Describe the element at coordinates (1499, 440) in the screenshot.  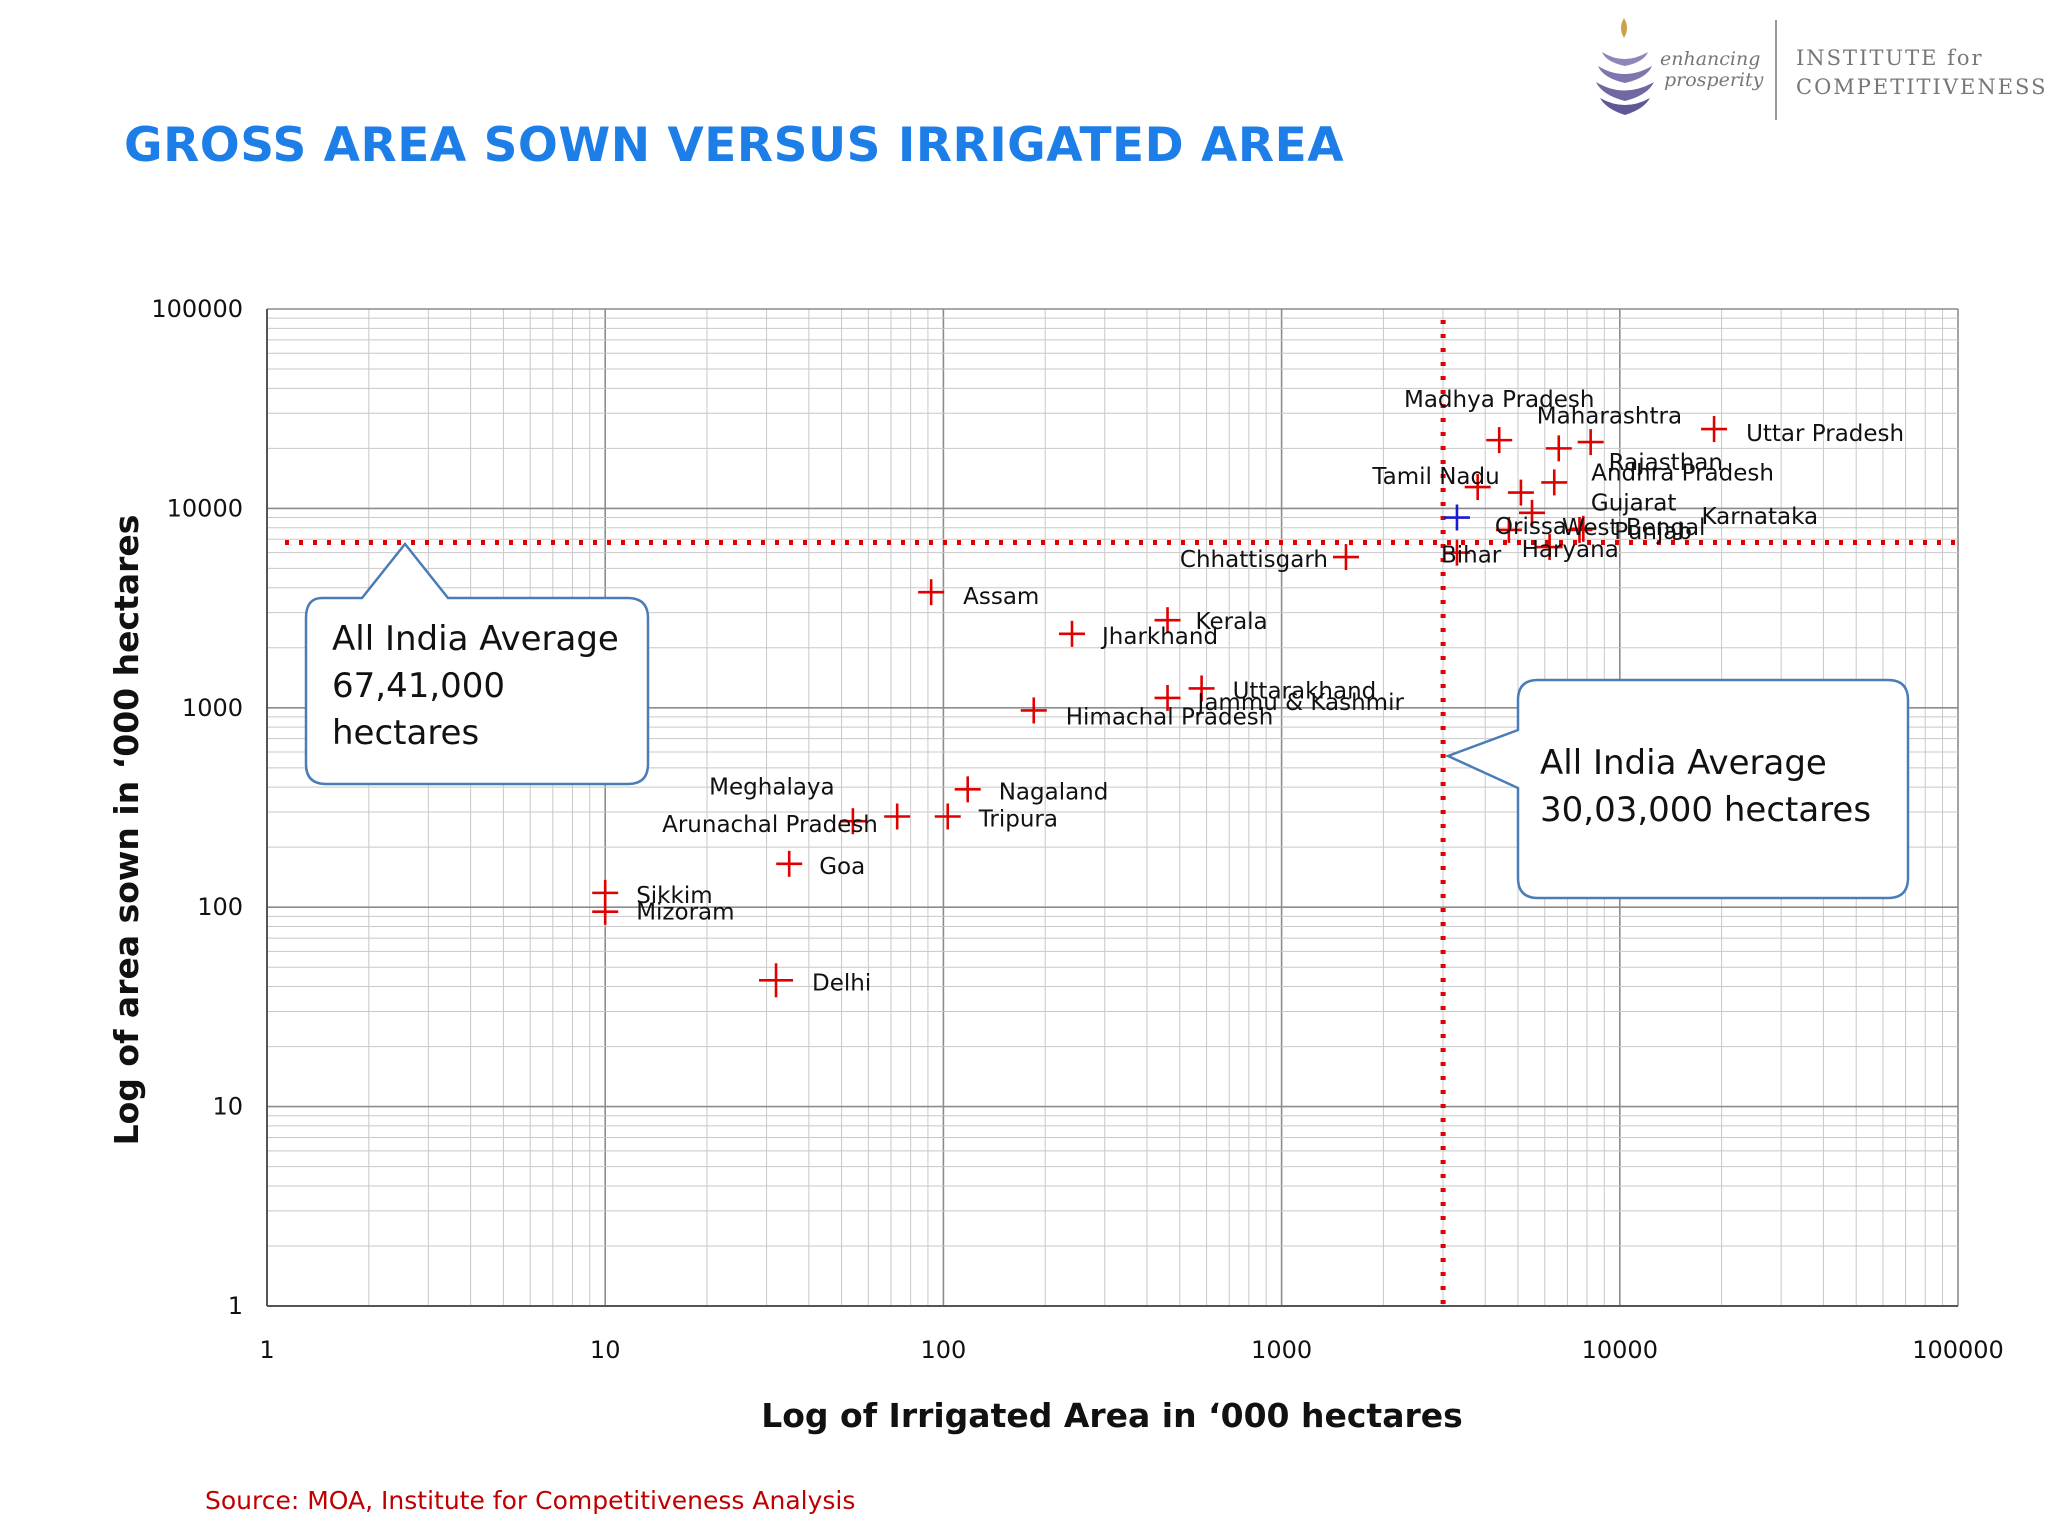
I see `data-point-madhya-pradesh` at that location.